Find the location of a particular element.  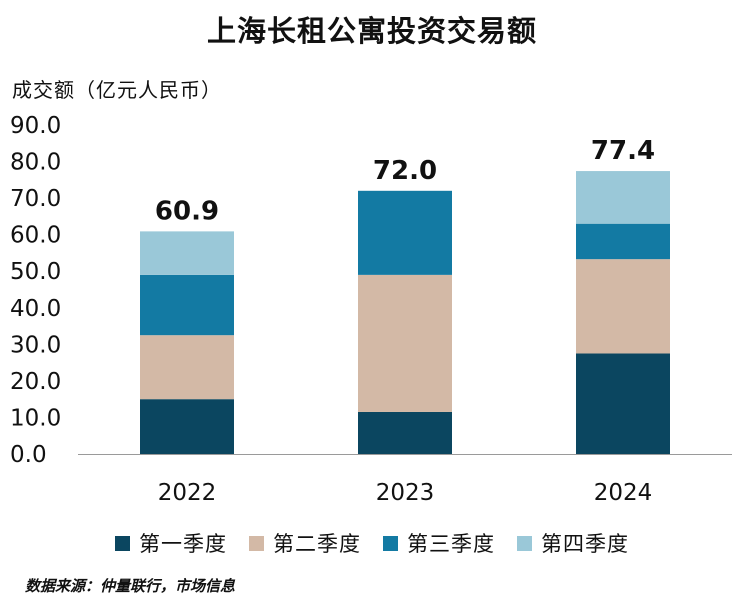

legend-swatch-q2 is located at coordinates (256, 543).